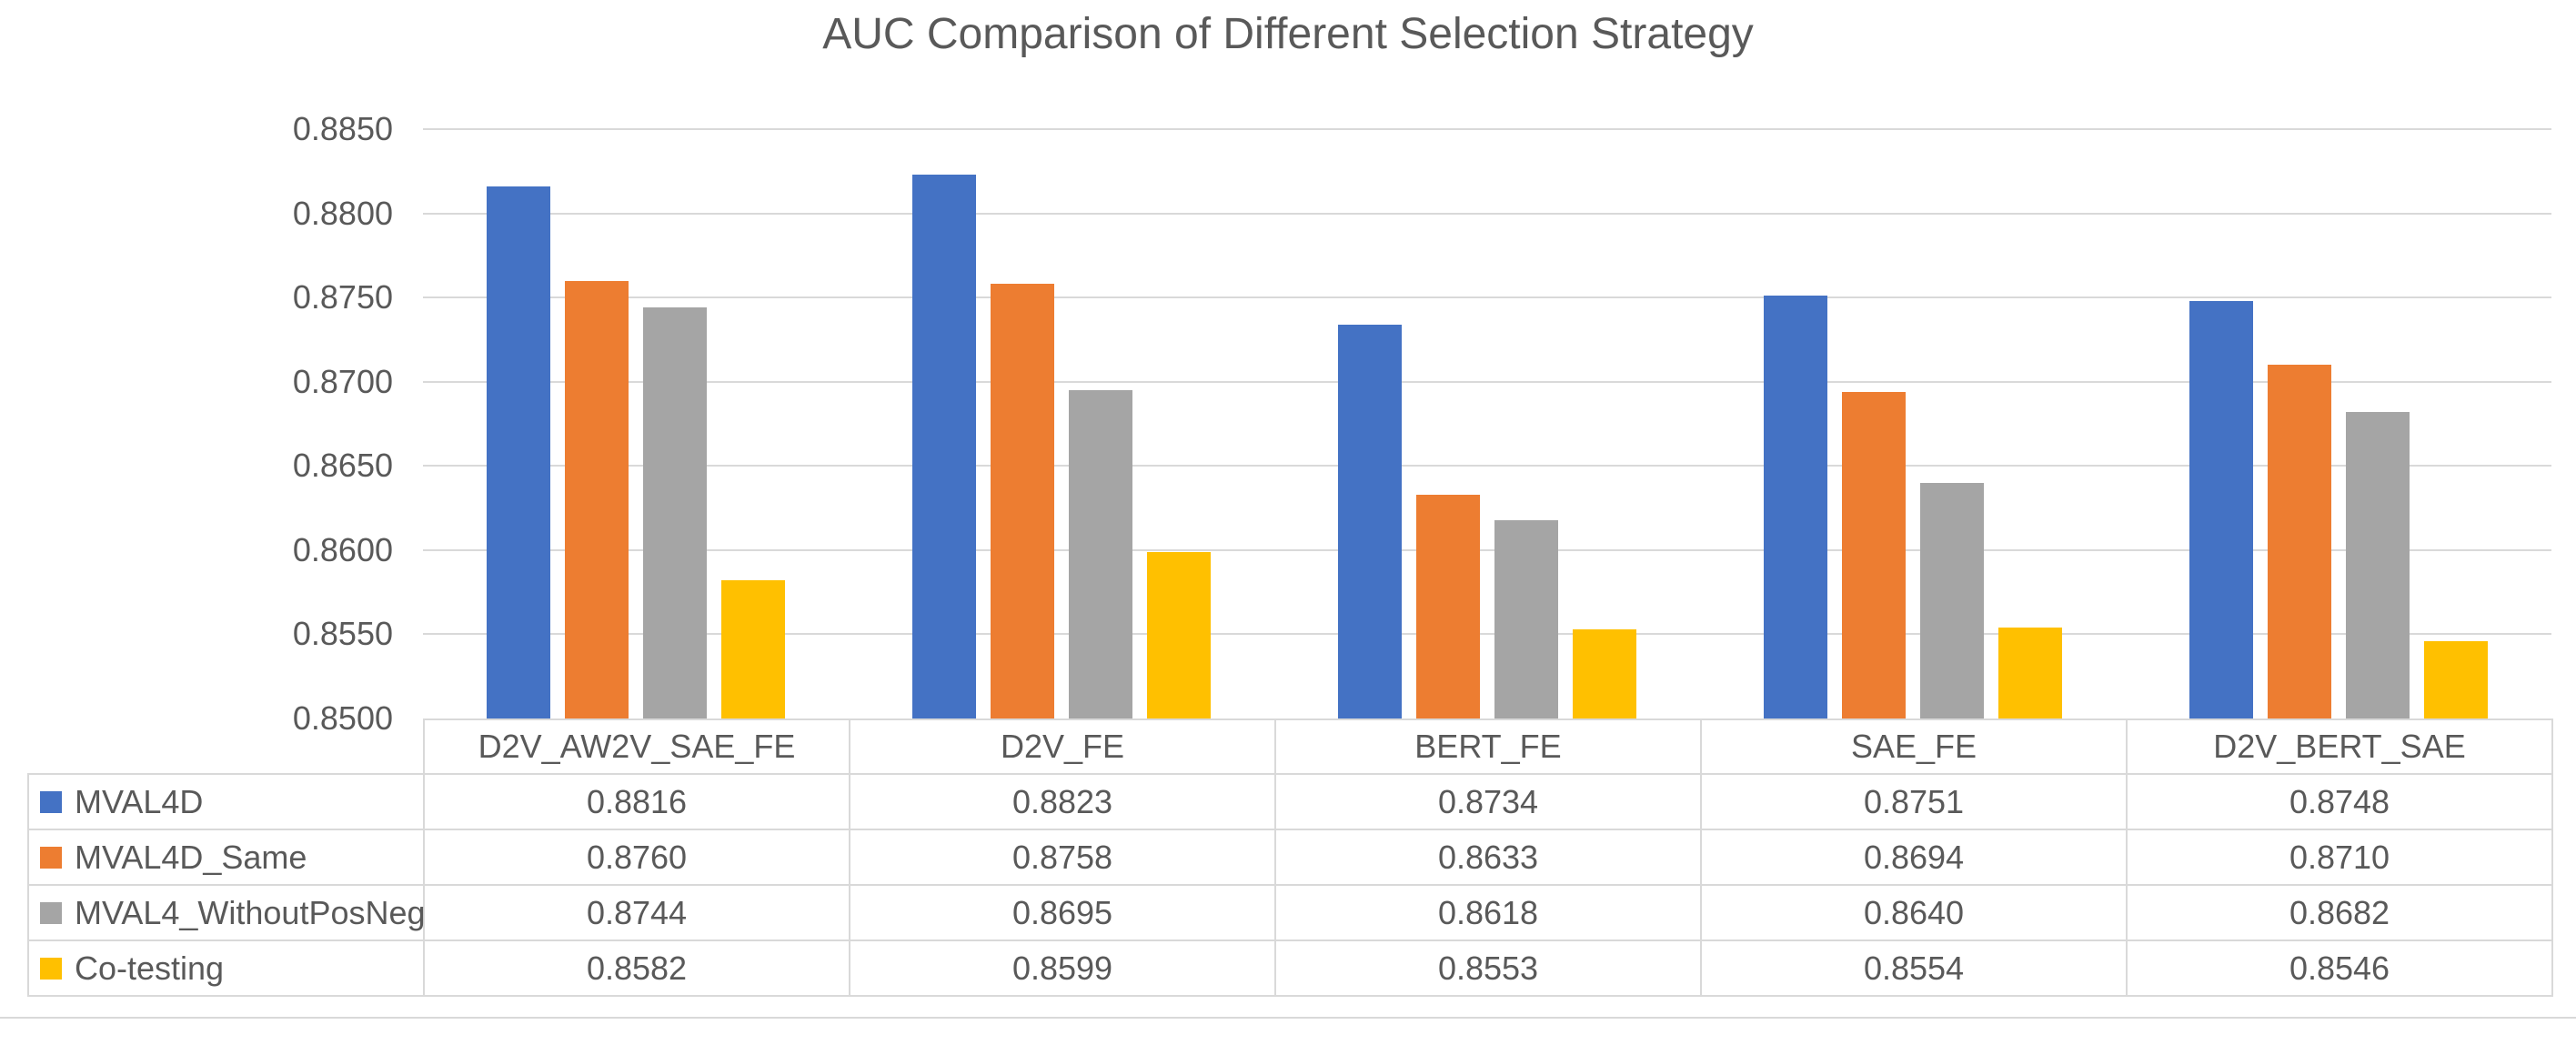  What do you see at coordinates (342, 297) in the screenshot?
I see `y-tick-label: 0.8750` at bounding box center [342, 297].